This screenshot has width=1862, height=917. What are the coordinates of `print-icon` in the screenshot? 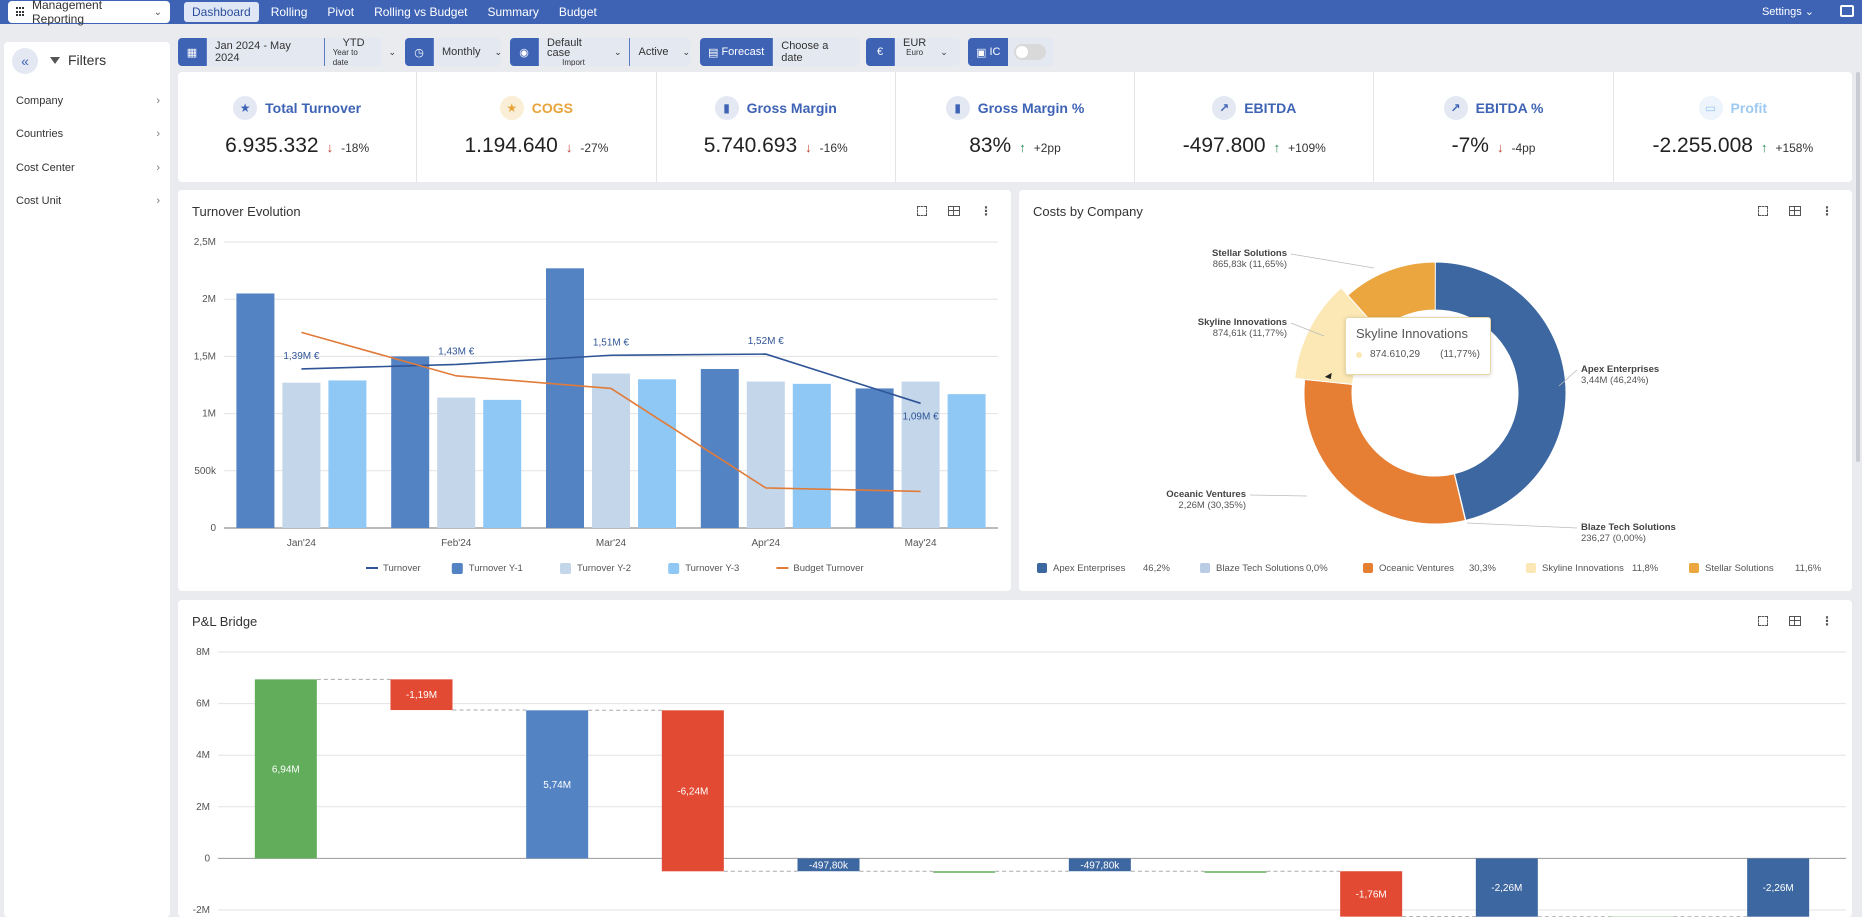 It's located at (1847, 11).